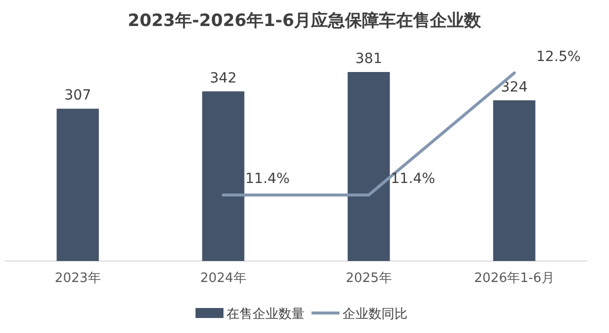 The image size is (609, 333). I want to click on data-label: 307, so click(78, 96).